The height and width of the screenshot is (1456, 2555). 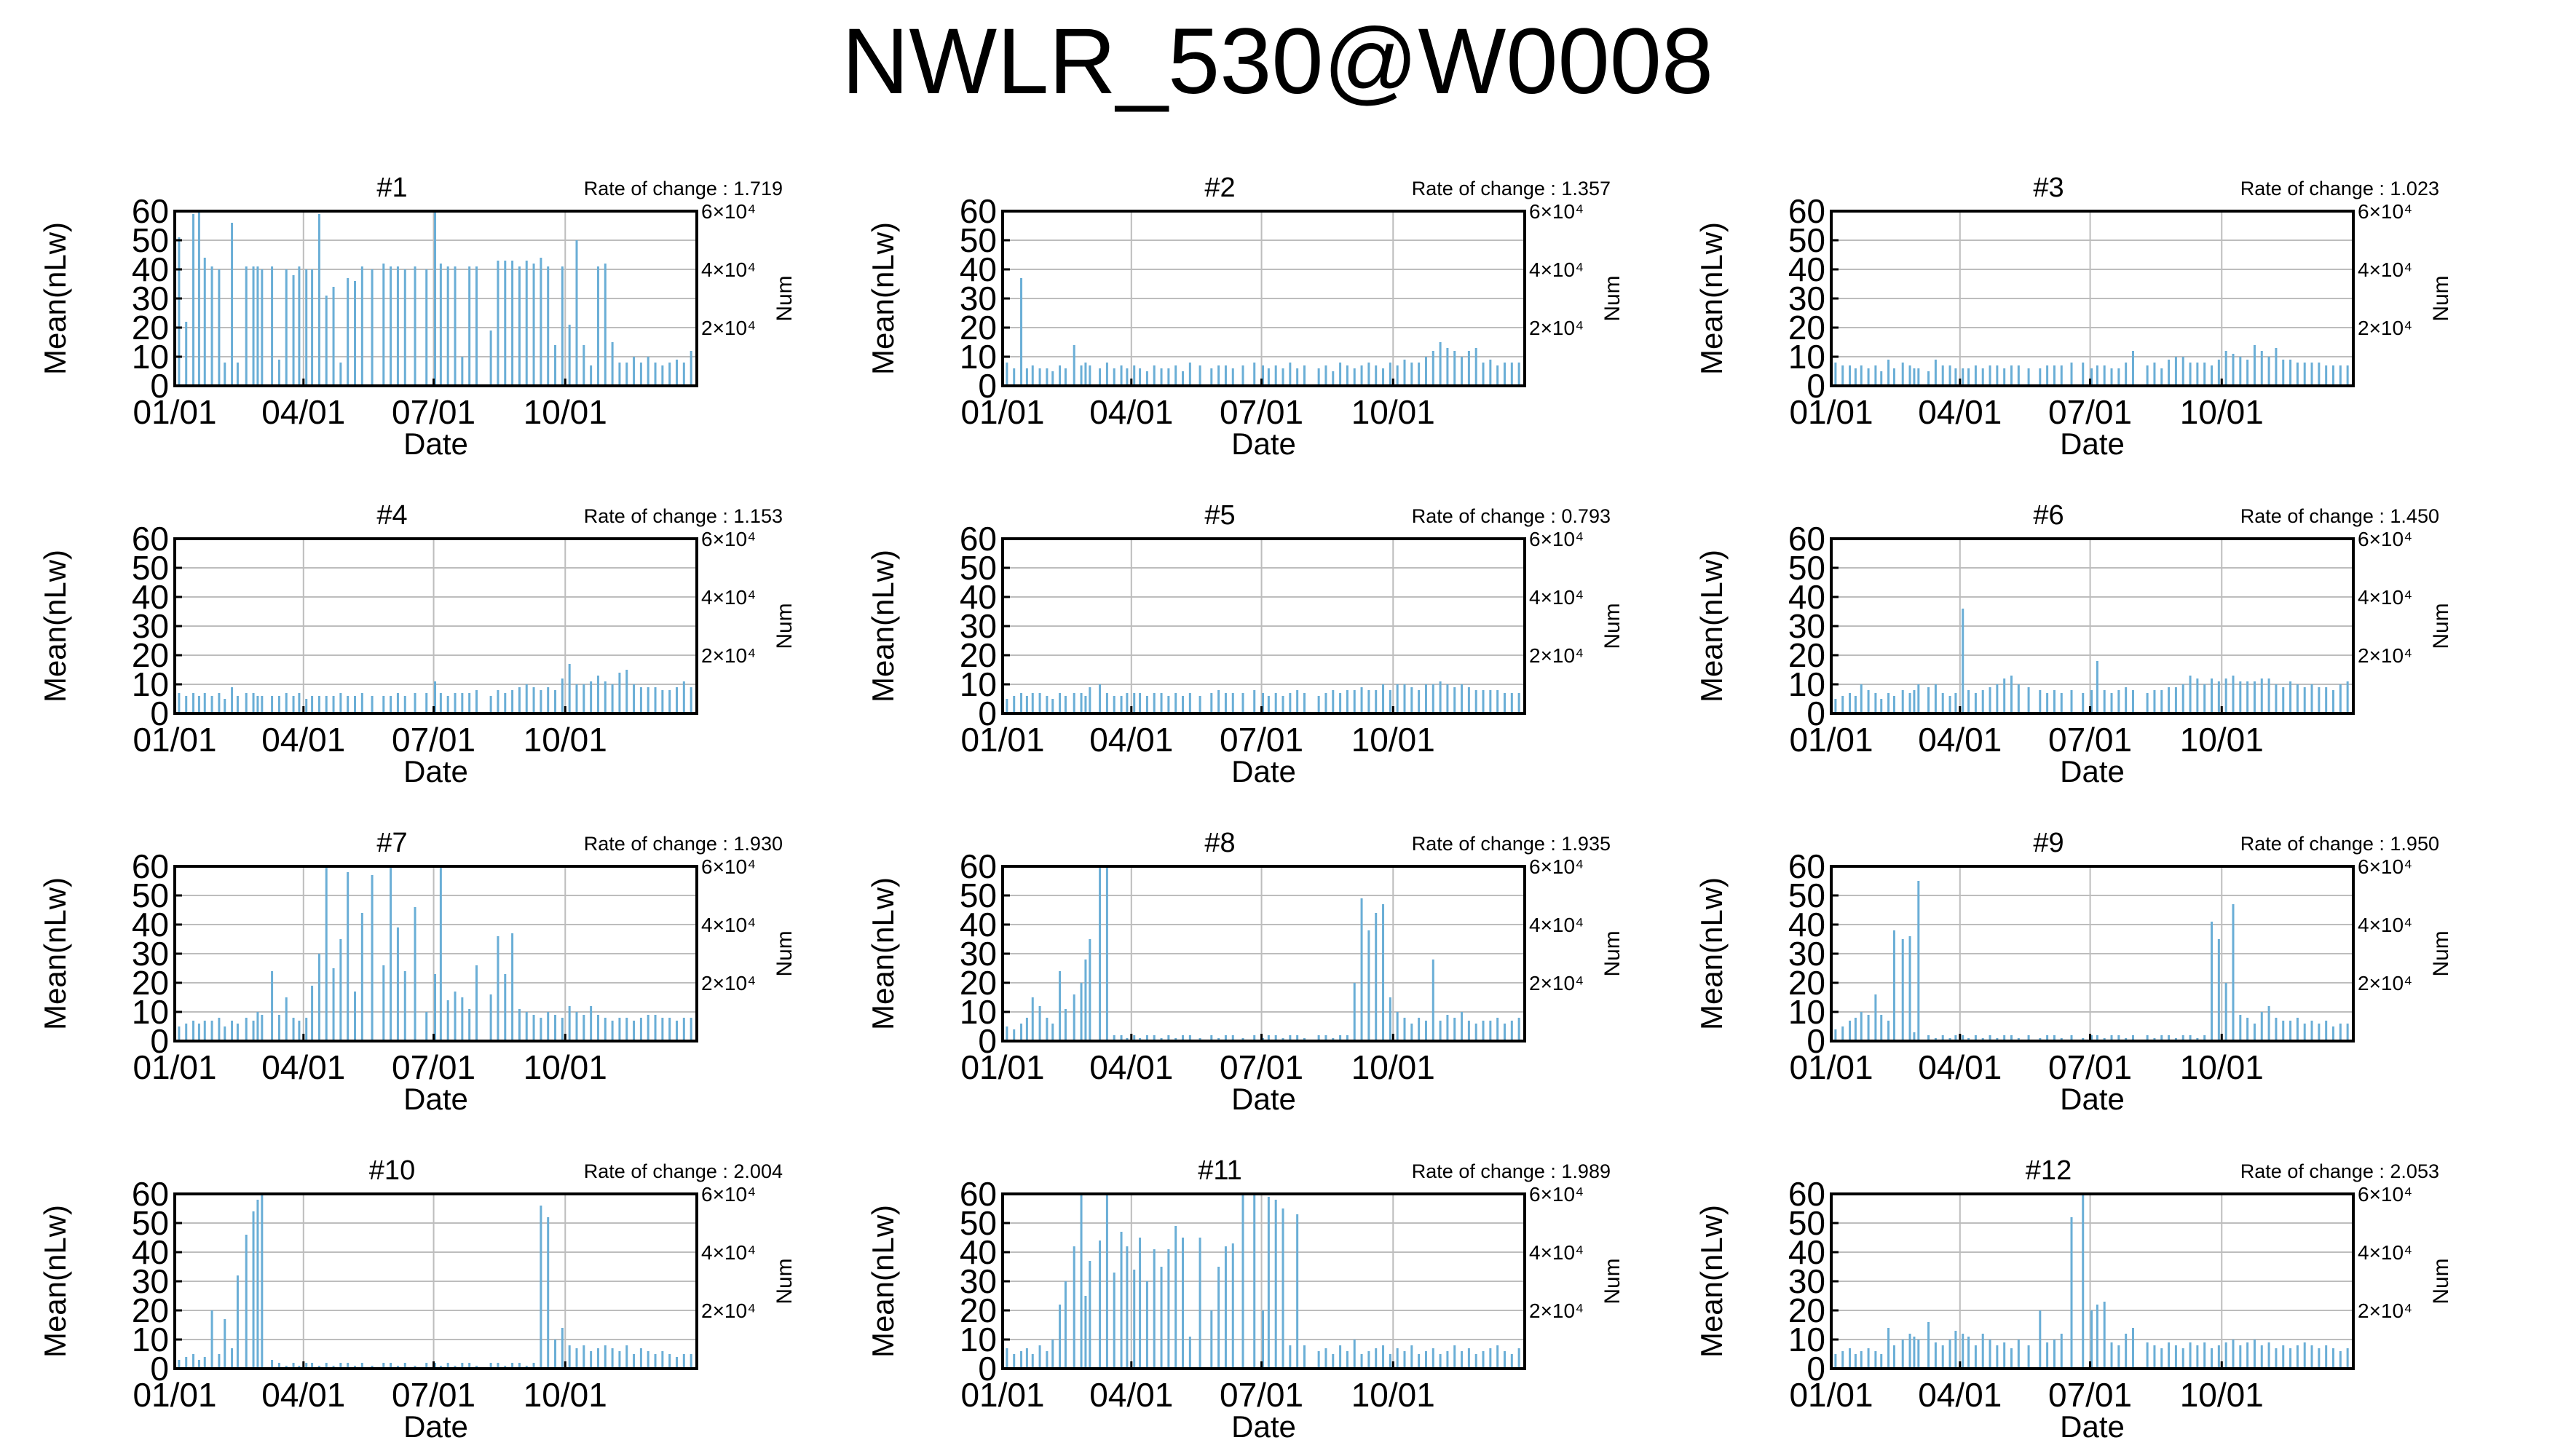 I want to click on panel-title: #10, so click(x=392, y=1170).